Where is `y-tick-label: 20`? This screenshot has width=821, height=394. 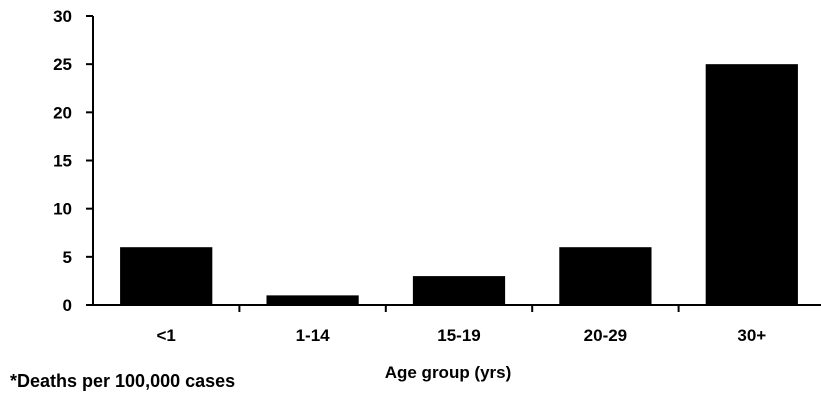
y-tick-label: 20 is located at coordinates (62, 112).